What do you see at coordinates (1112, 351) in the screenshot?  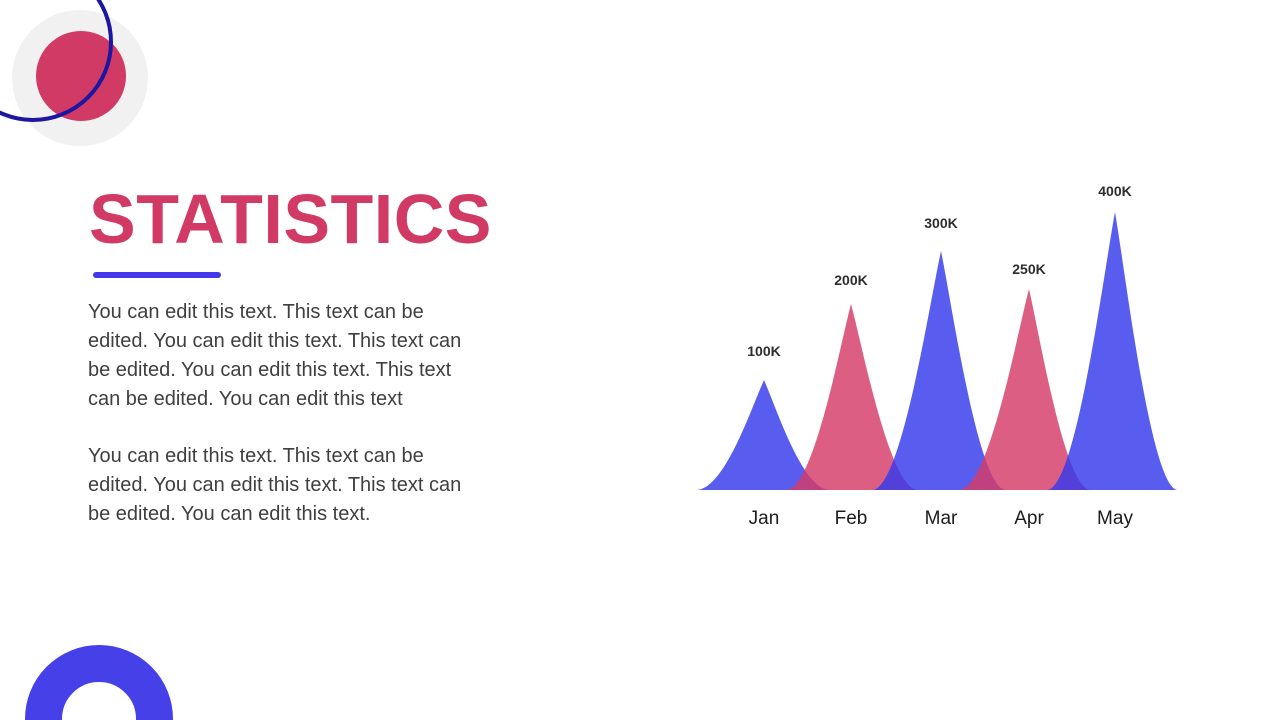 I see `peak-may` at bounding box center [1112, 351].